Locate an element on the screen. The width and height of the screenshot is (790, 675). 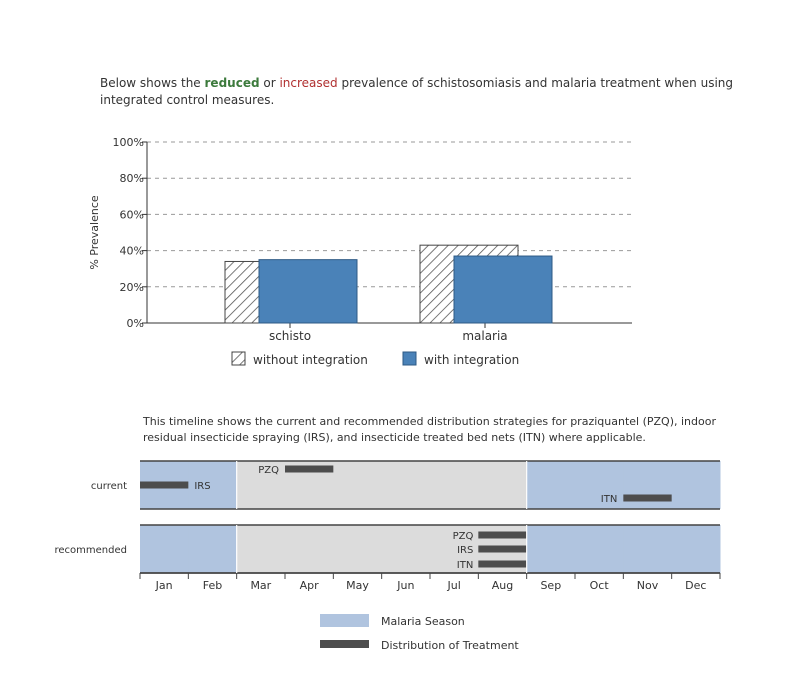
y-tick-label: 100% is located at coordinates (128, 142).